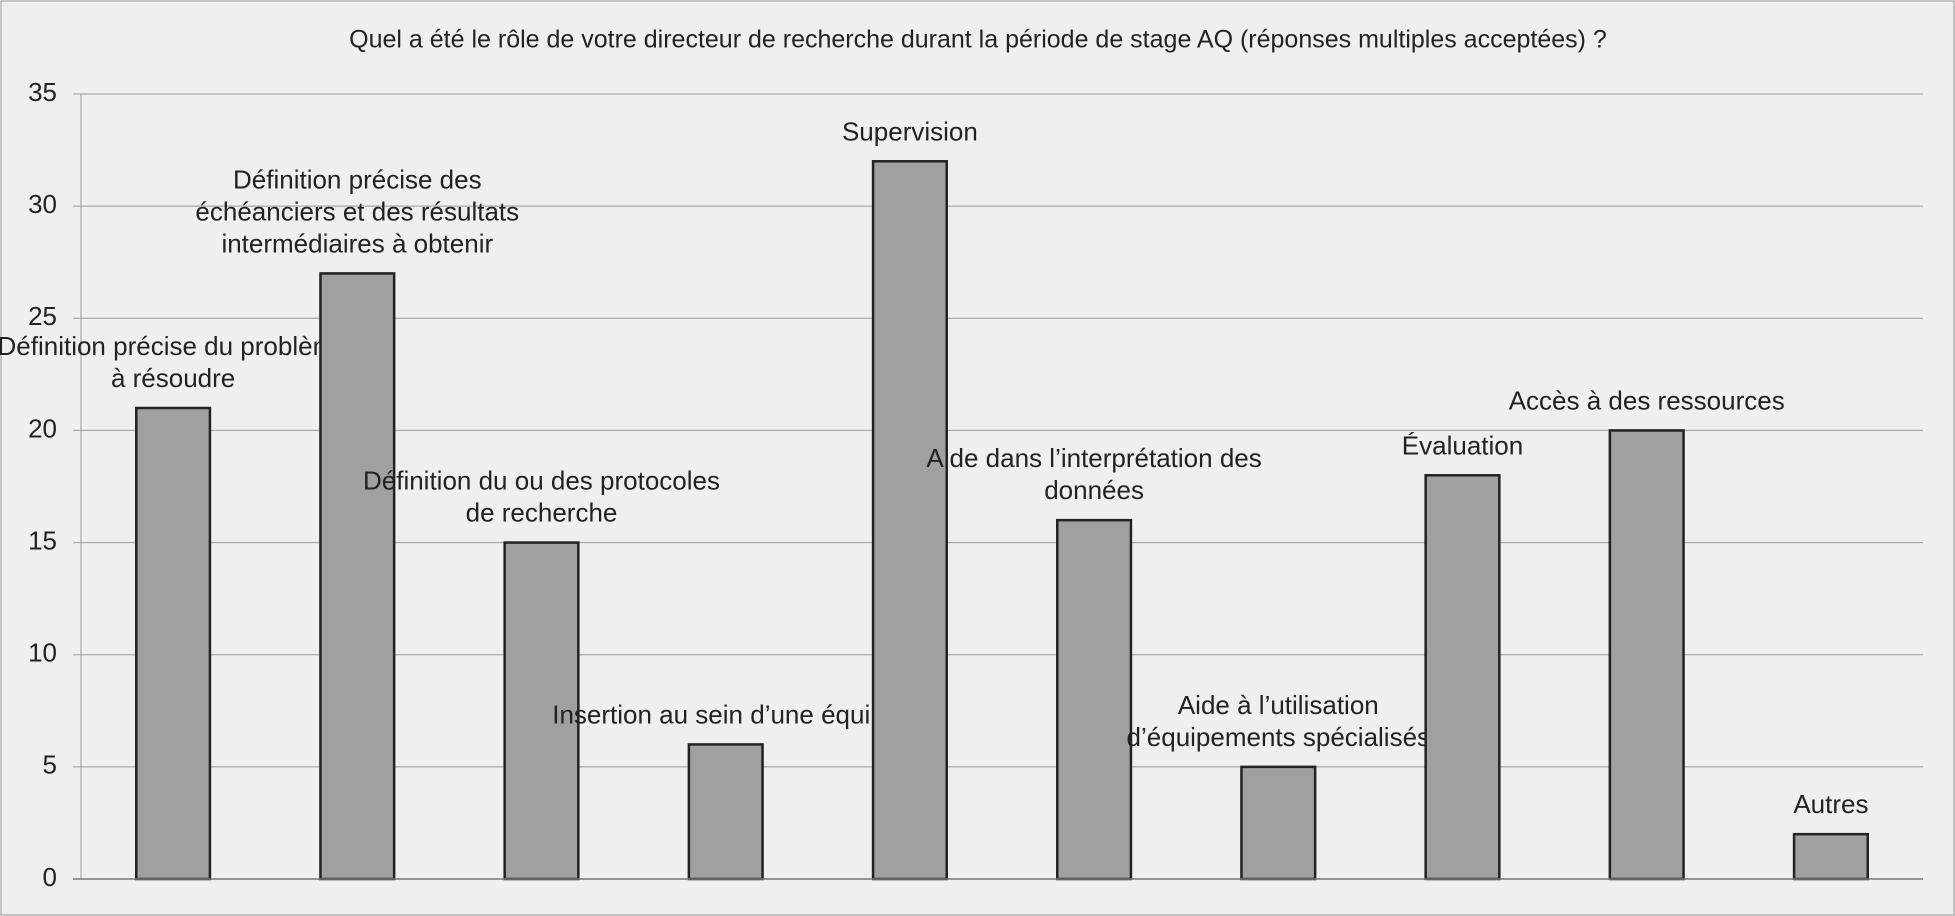  I want to click on y-tick-label: 10, so click(42, 653).